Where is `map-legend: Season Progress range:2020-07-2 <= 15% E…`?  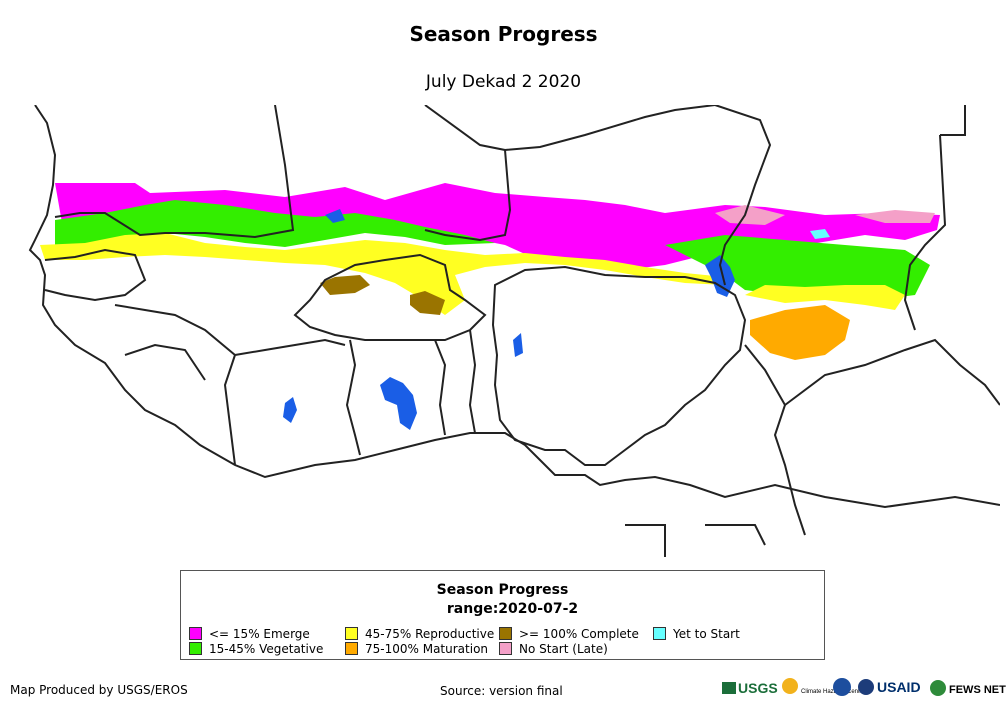 map-legend: Season Progress range:2020-07-2 <= 15% E… is located at coordinates (502, 615).